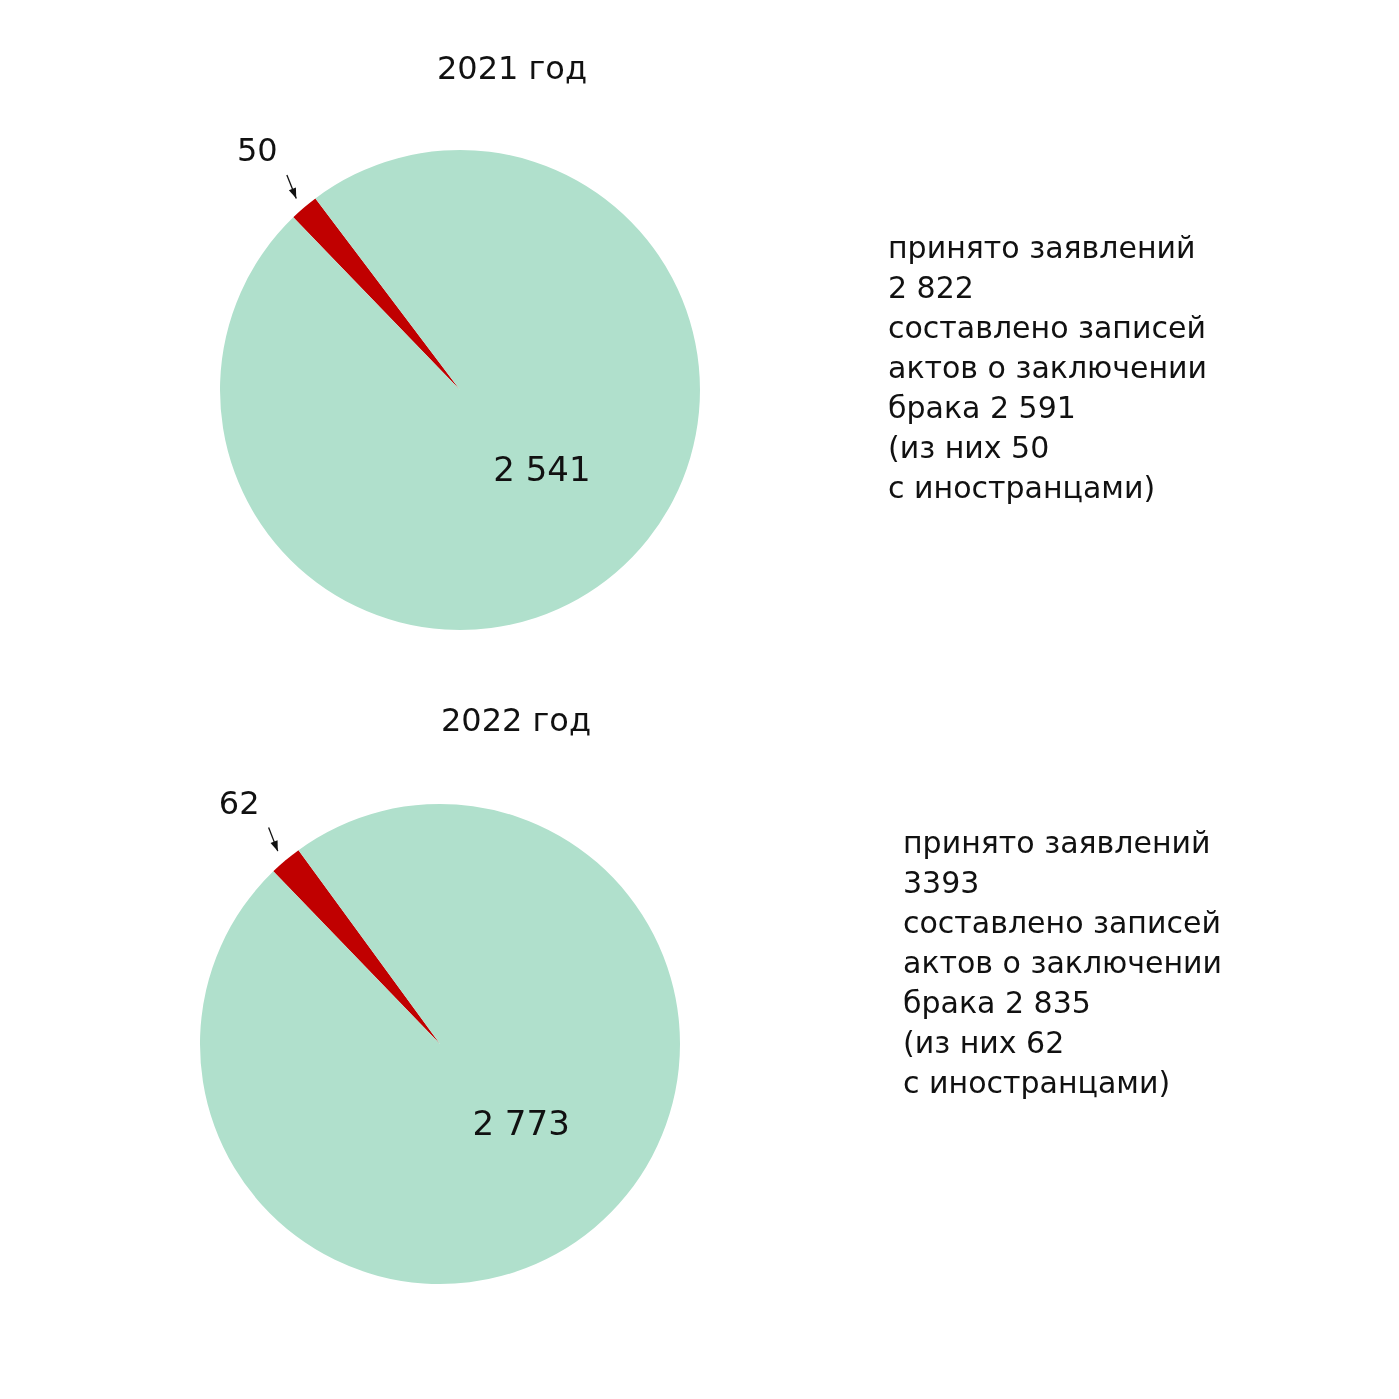 The image size is (1399, 1399). I want to click on data-label: 2 541, so click(542, 468).